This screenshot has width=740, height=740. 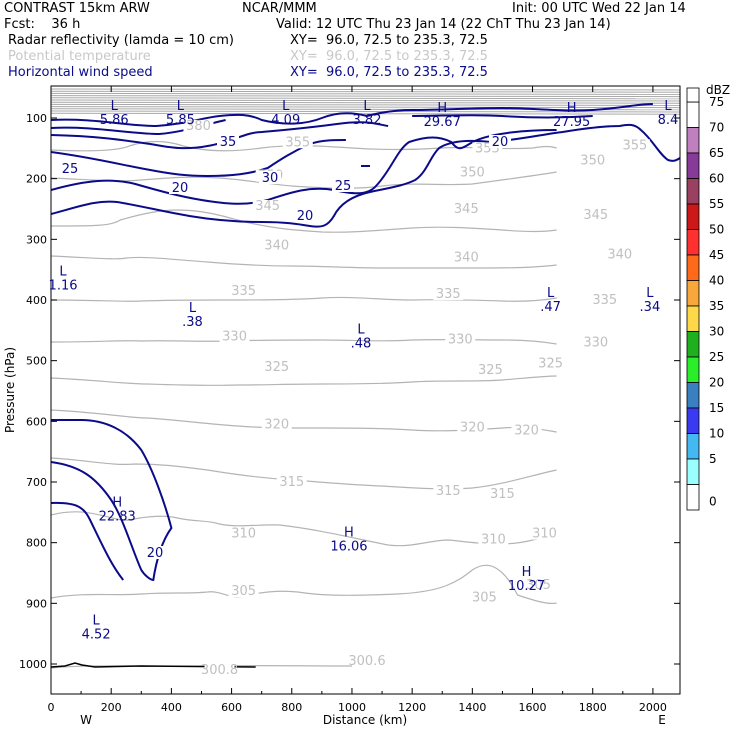 I want to click on colorbar-label: 25, so click(x=716, y=357).